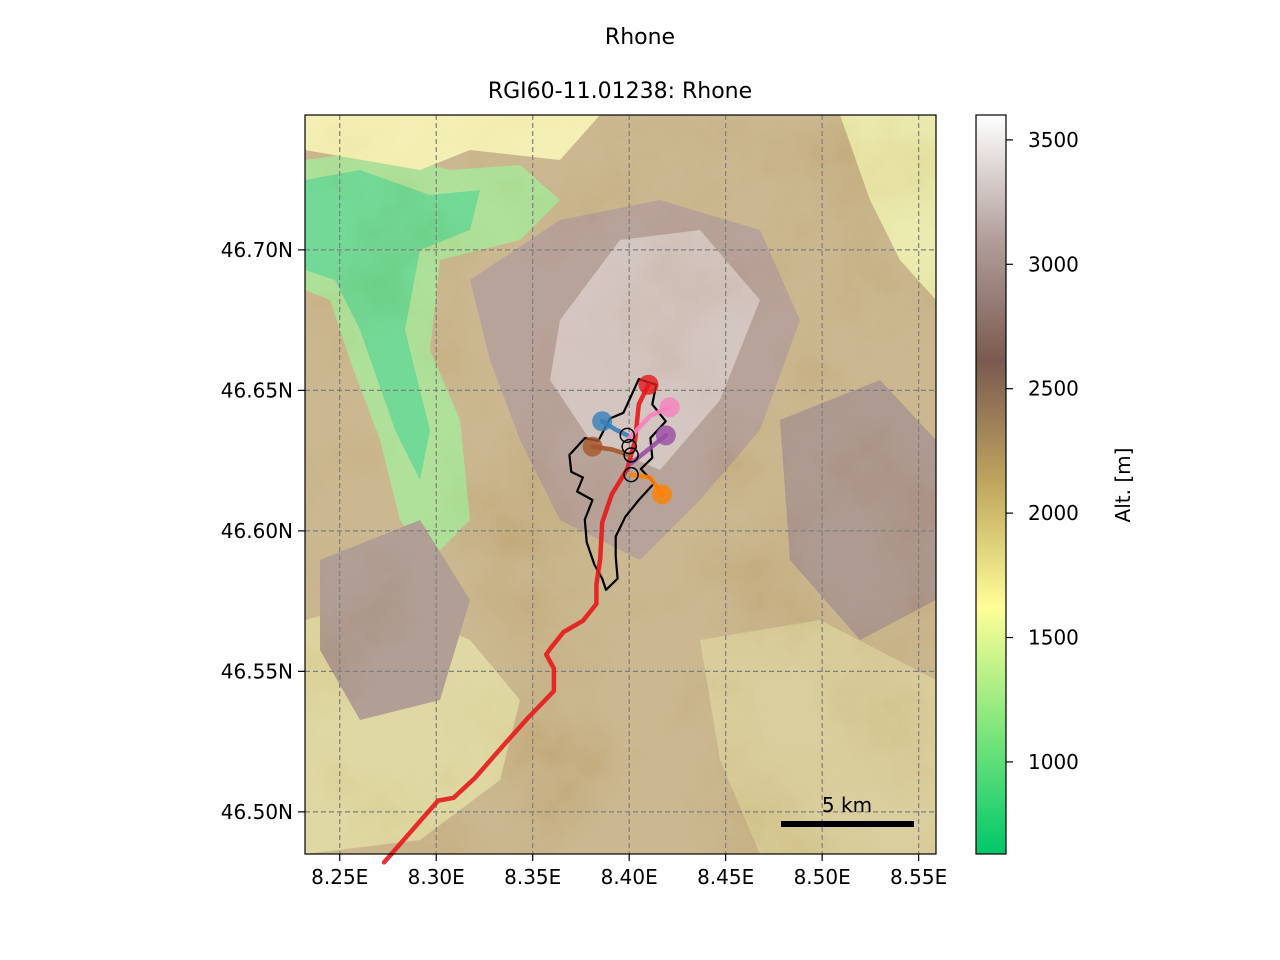 This screenshot has width=1280, height=960. I want to click on colorbar-tick-label: 1500, so click(1053, 638).